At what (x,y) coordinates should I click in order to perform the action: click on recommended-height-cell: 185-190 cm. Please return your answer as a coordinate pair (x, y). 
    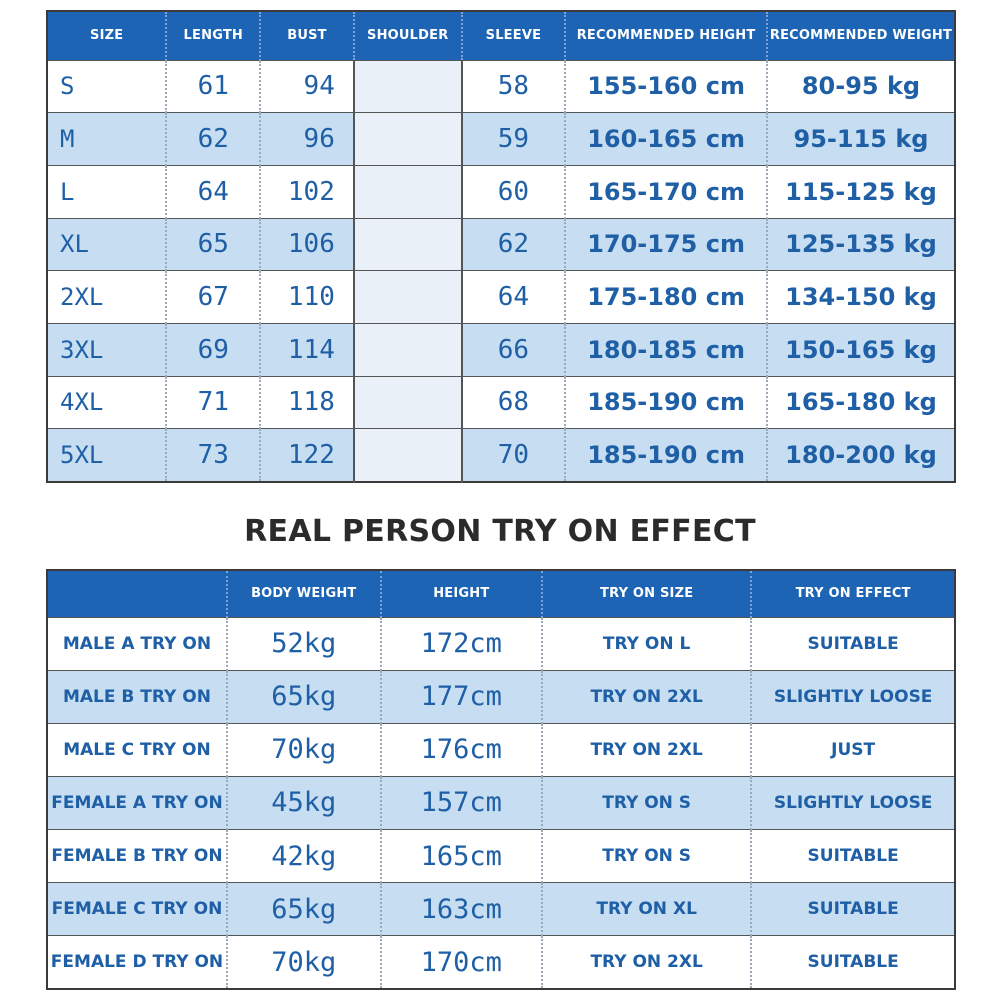
    Looking at the image, I should click on (665, 455).